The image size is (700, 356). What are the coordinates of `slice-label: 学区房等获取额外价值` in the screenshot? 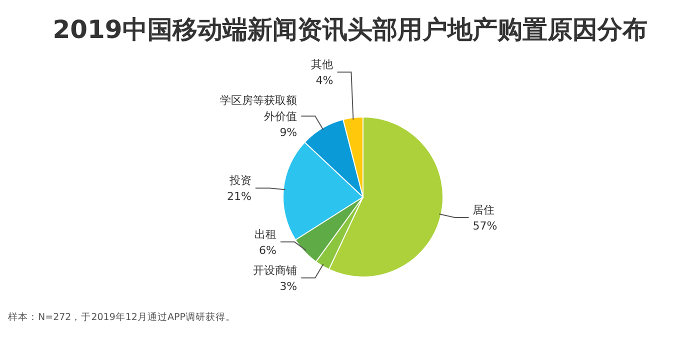 It's located at (259, 109).